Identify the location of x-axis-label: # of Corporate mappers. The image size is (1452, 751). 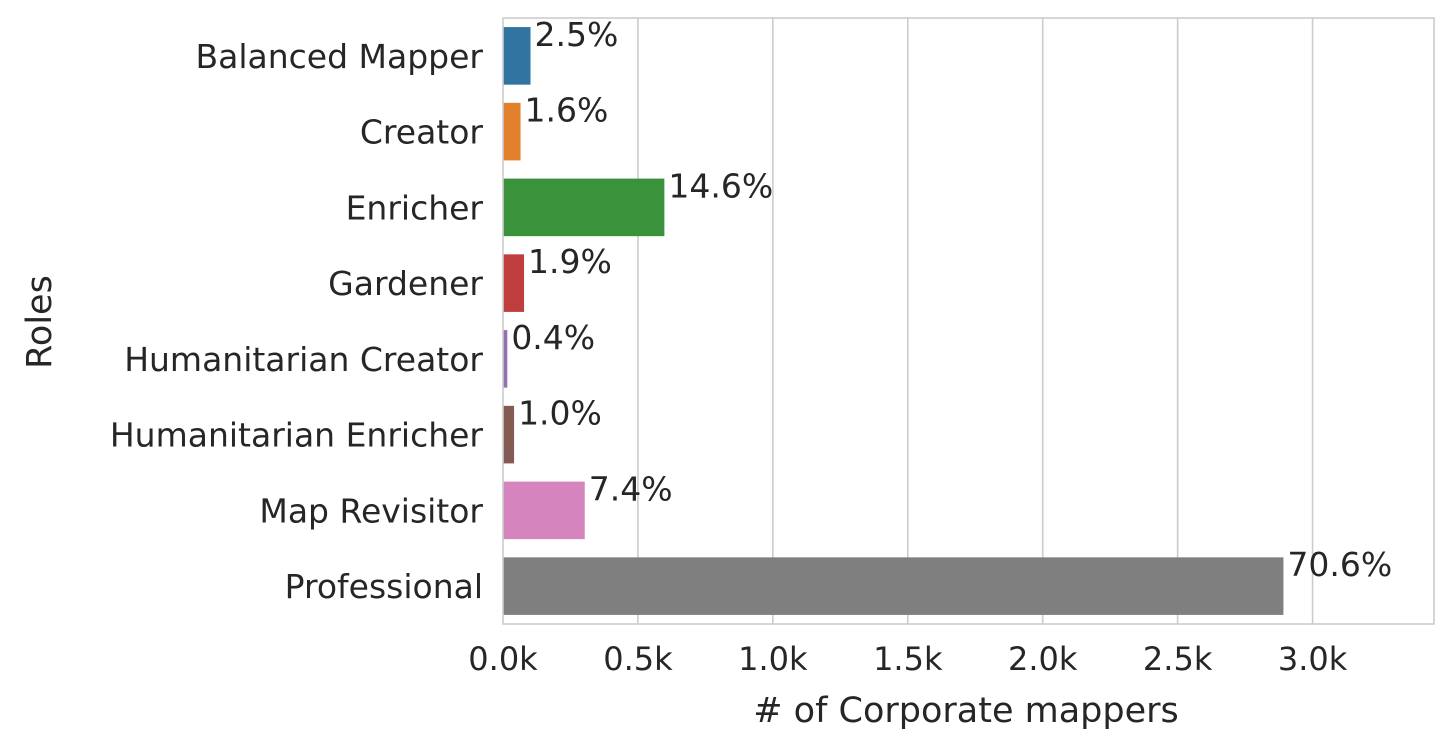
(966, 711).